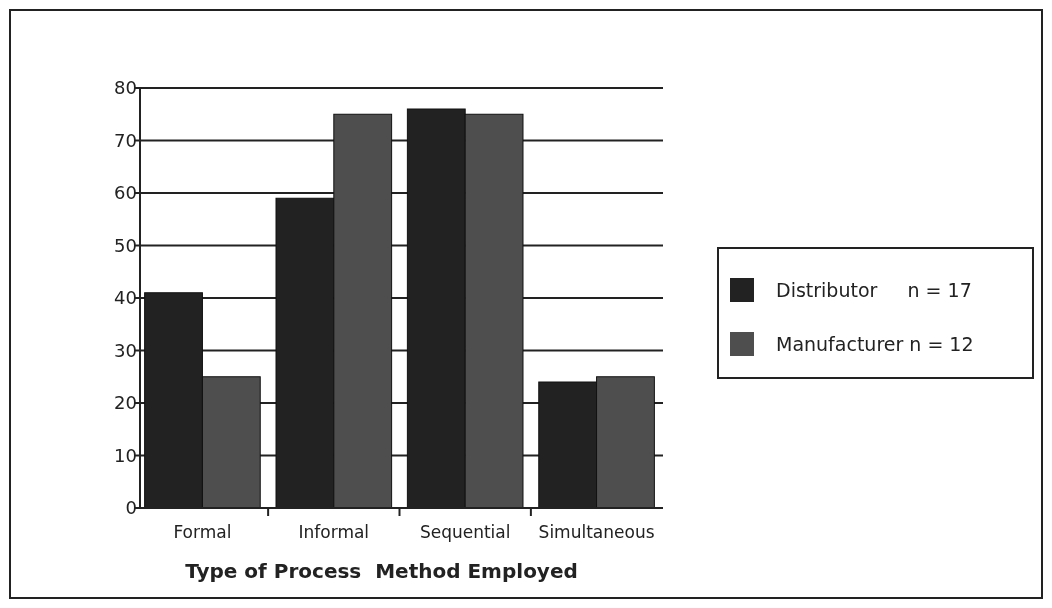 This screenshot has width=1052, height=608. What do you see at coordinates (125, 350) in the screenshot?
I see `y-tick-label: 30` at bounding box center [125, 350].